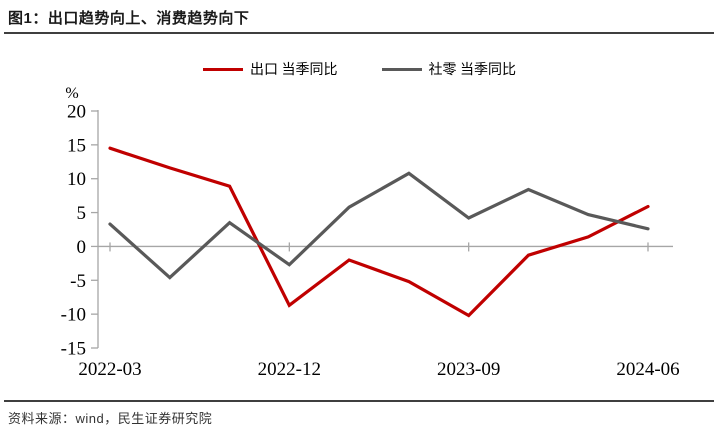  What do you see at coordinates (359, 17) in the screenshot?
I see `figure-title-bar: 图1：出口趋势向上、消费趋势向下` at bounding box center [359, 17].